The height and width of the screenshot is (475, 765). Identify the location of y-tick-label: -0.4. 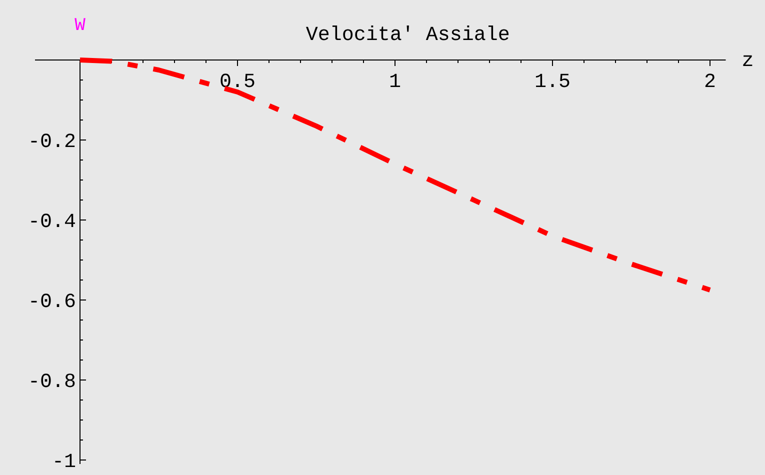
(52, 222).